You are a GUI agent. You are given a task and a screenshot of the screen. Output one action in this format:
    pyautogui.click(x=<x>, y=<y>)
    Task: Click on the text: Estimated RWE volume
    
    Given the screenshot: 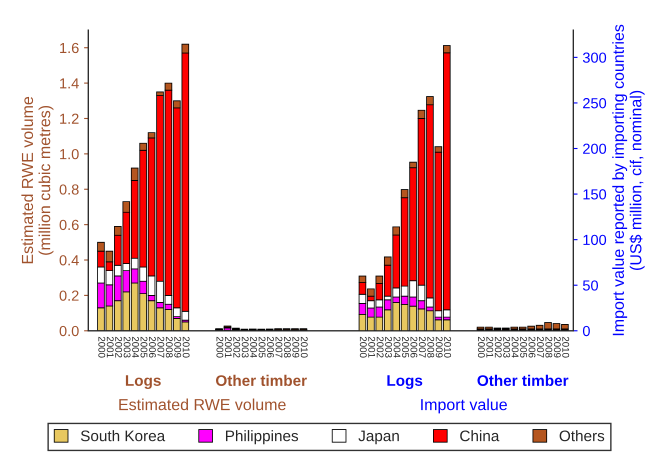 What is the action you would take?
    pyautogui.click(x=202, y=404)
    